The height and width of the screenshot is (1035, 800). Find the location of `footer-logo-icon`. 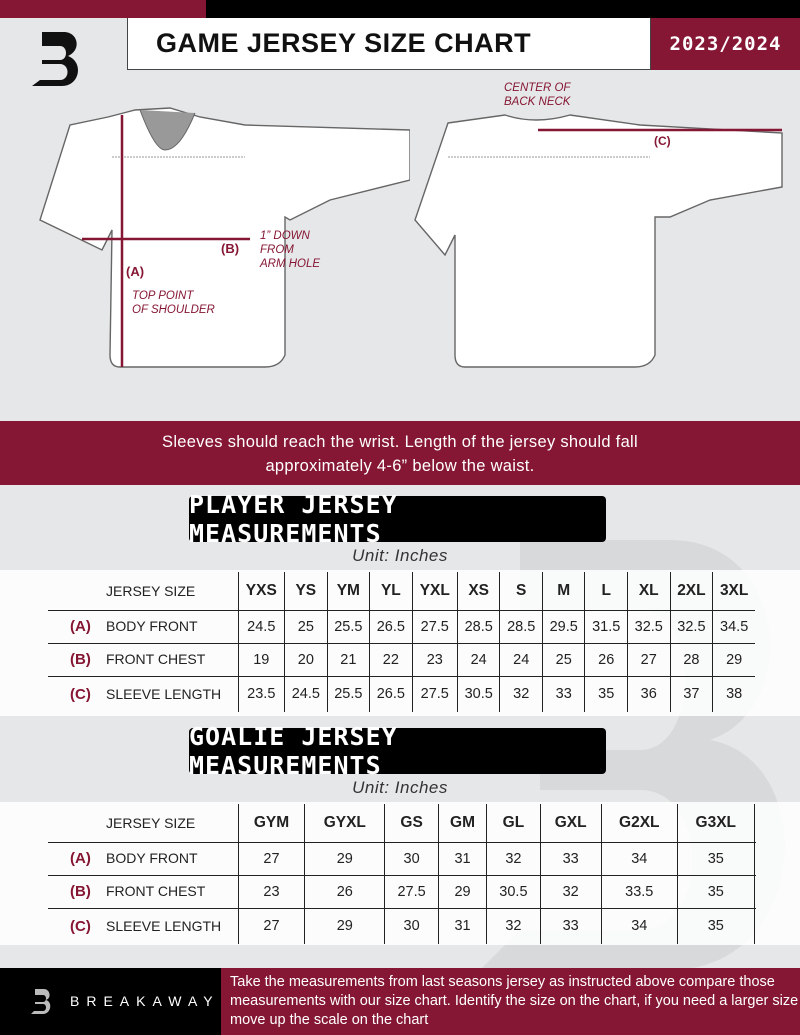

footer-logo-icon is located at coordinates (41, 1001).